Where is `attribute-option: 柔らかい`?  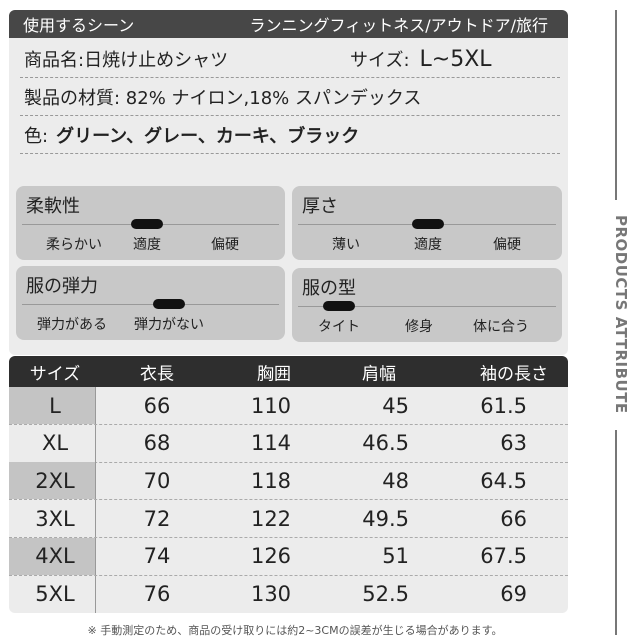
attribute-option: 柔らかい is located at coordinates (74, 245).